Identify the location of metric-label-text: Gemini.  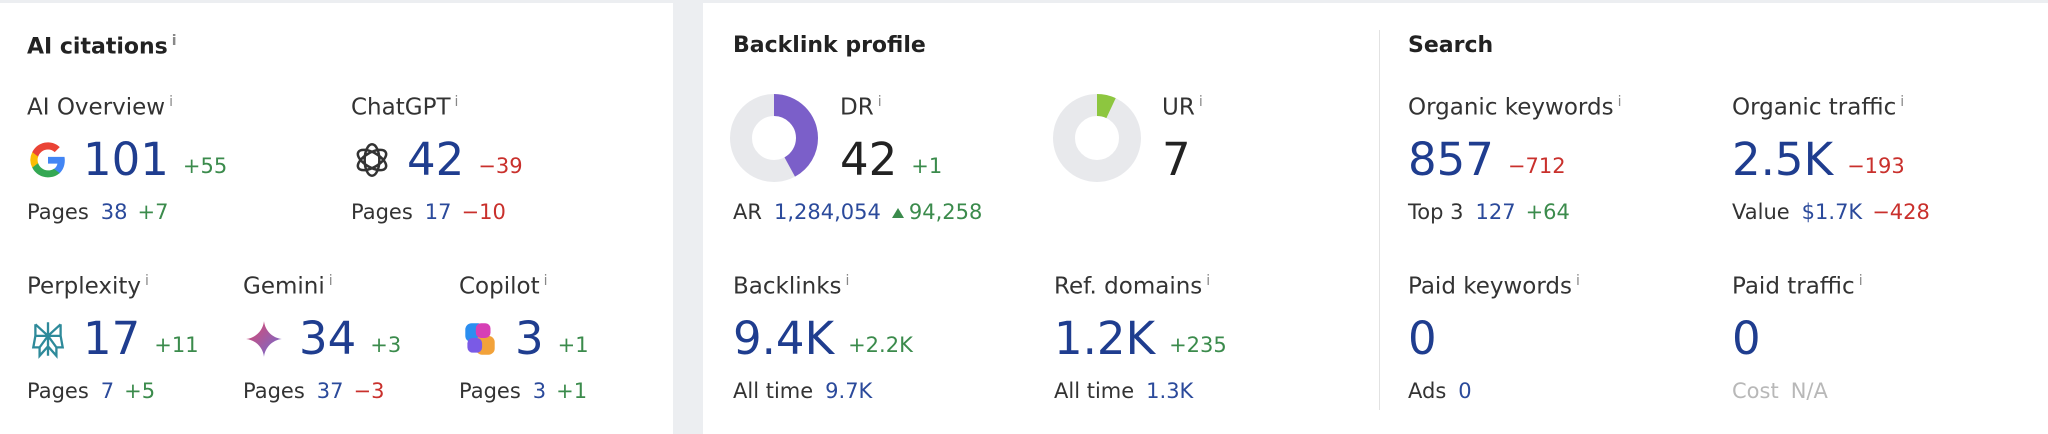
(284, 286).